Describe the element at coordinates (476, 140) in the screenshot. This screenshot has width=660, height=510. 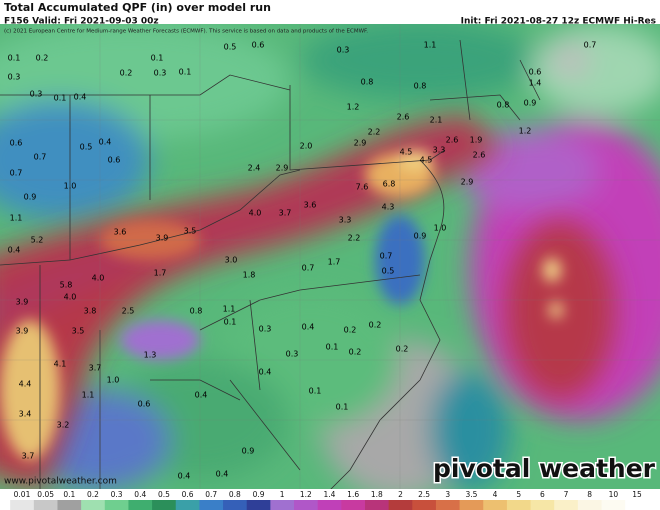
I see `value-label: 1.9` at that location.